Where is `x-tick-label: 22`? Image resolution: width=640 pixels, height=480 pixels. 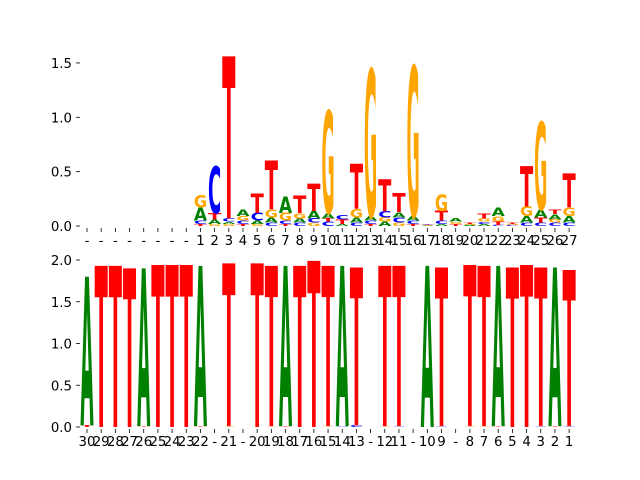 x-tick-label: 22 is located at coordinates (200, 442).